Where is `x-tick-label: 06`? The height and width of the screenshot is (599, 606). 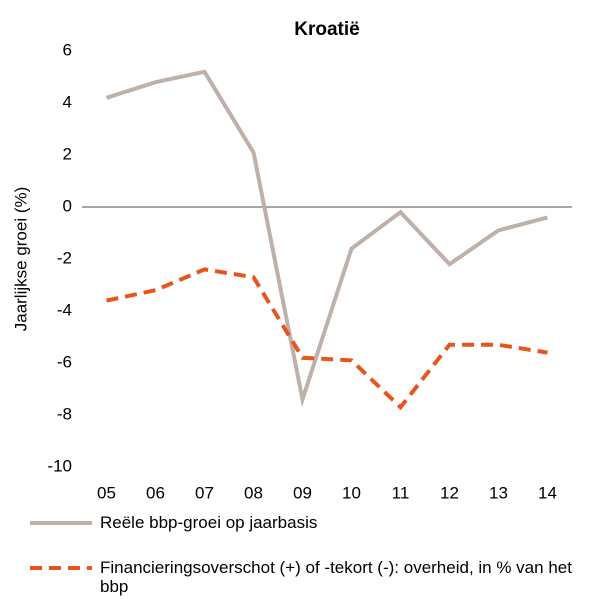
x-tick-label: 06 is located at coordinates (155, 492).